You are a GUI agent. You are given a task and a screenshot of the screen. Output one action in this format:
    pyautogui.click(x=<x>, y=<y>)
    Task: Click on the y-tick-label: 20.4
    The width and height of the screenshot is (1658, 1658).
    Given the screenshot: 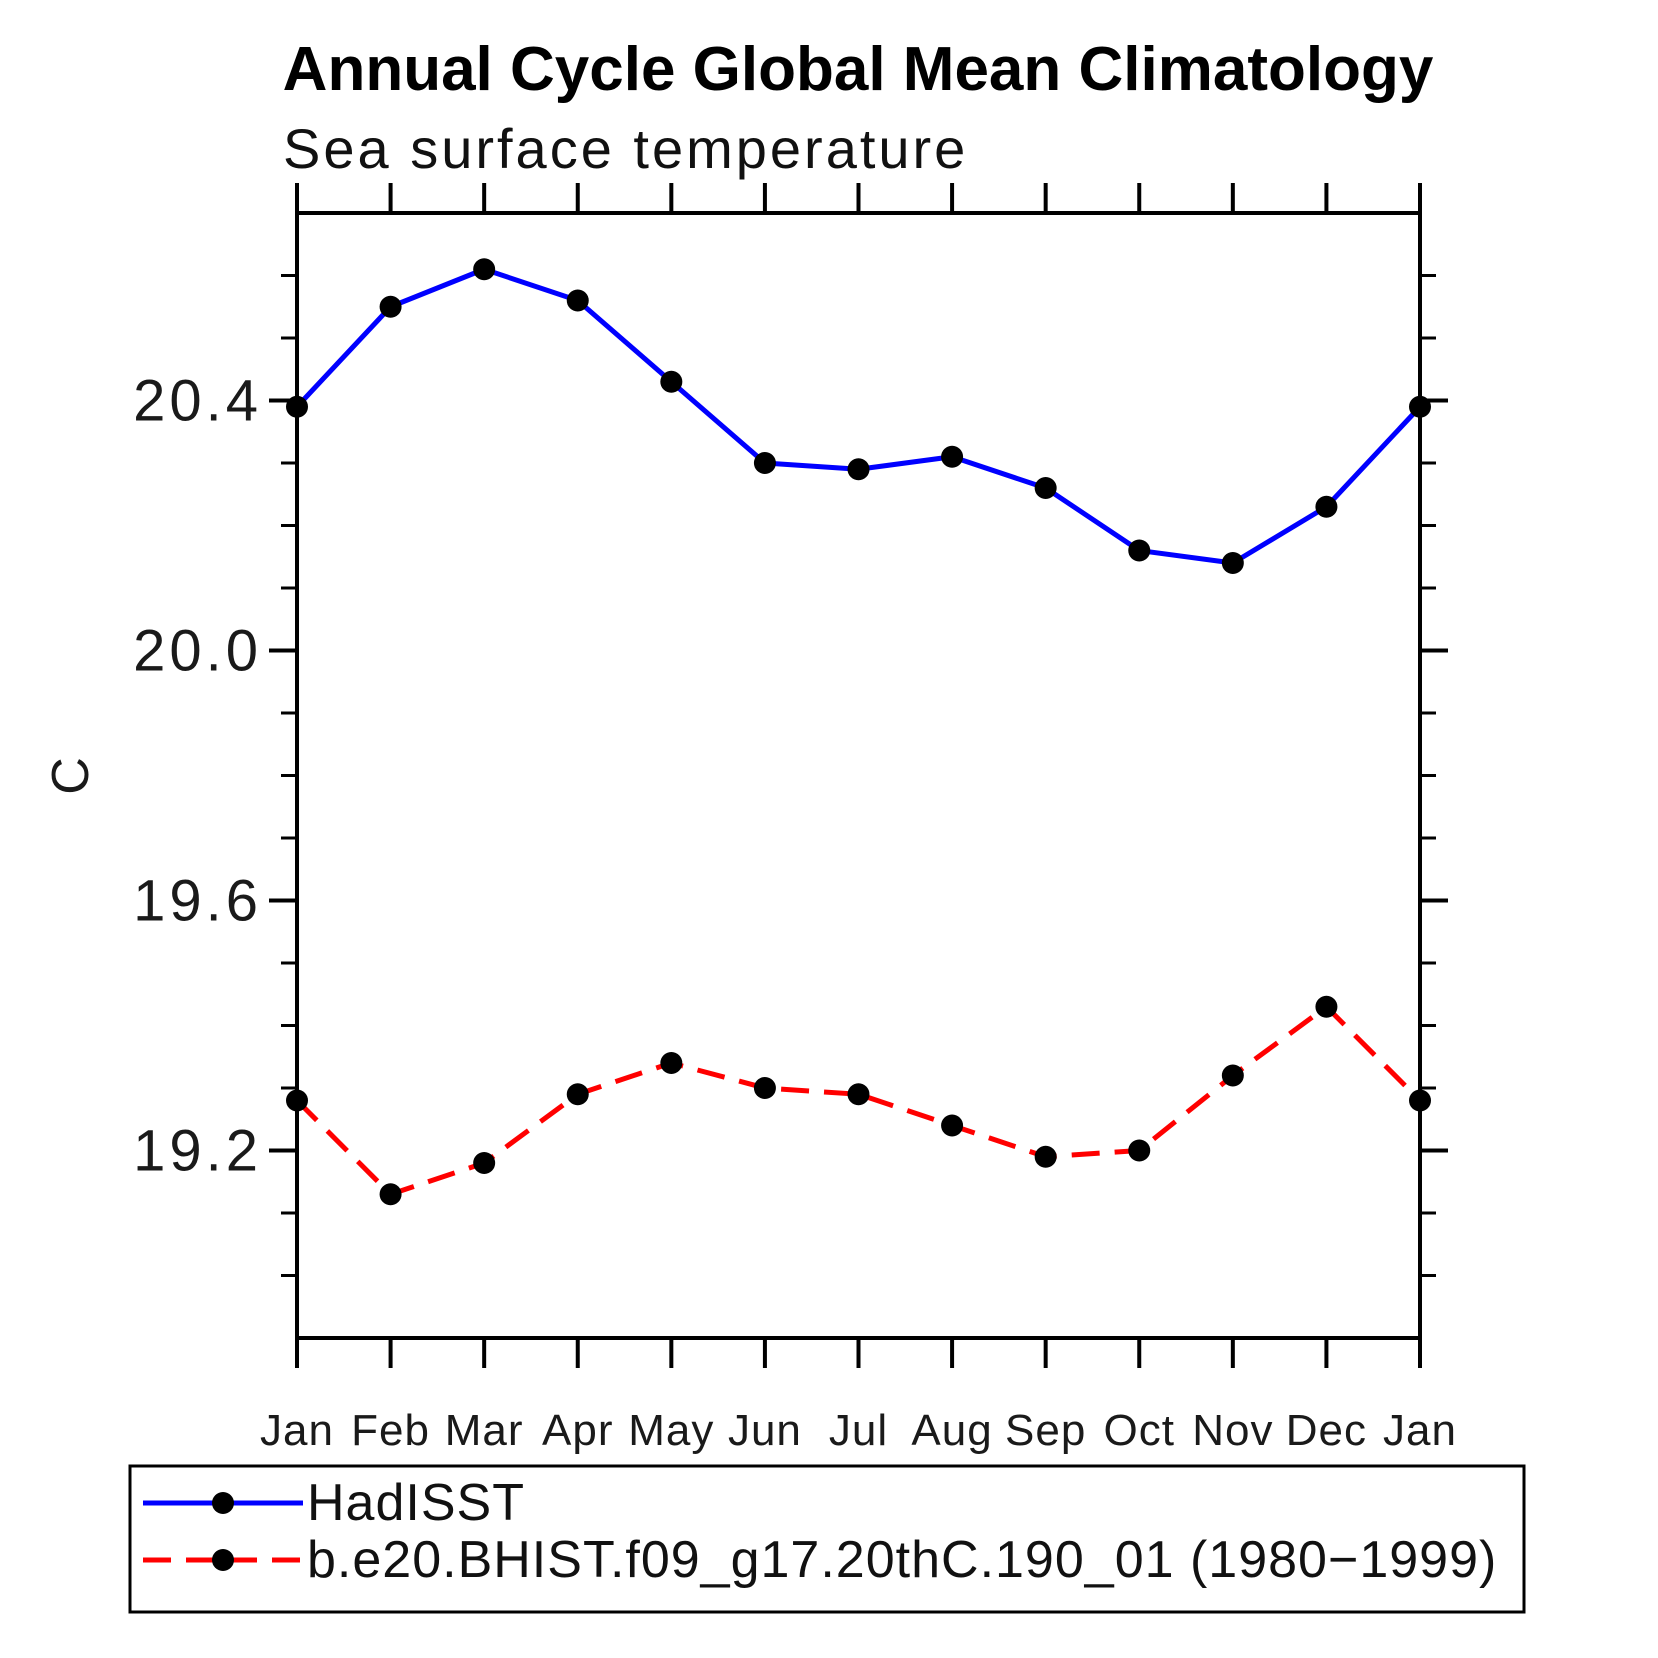 What is the action you would take?
    pyautogui.click(x=197, y=401)
    